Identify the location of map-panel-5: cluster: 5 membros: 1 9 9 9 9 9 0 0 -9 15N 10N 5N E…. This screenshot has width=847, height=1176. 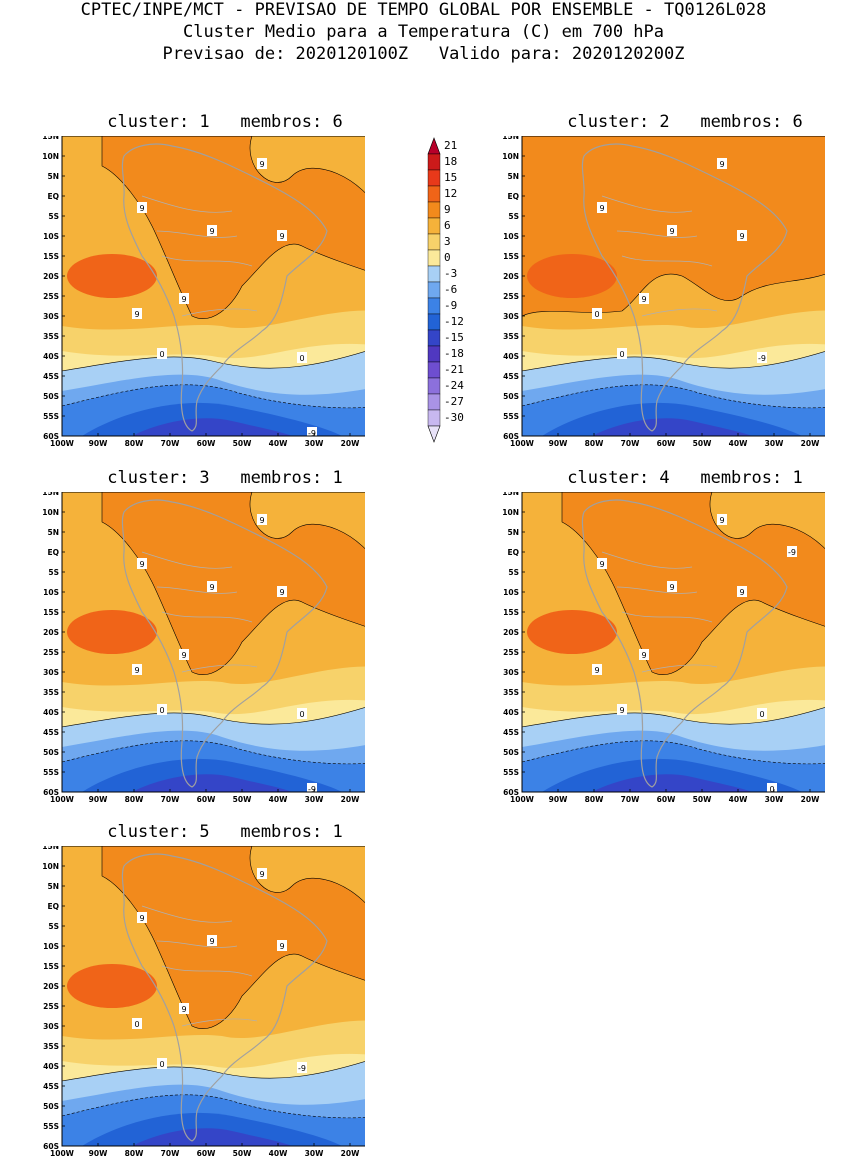
(192, 999).